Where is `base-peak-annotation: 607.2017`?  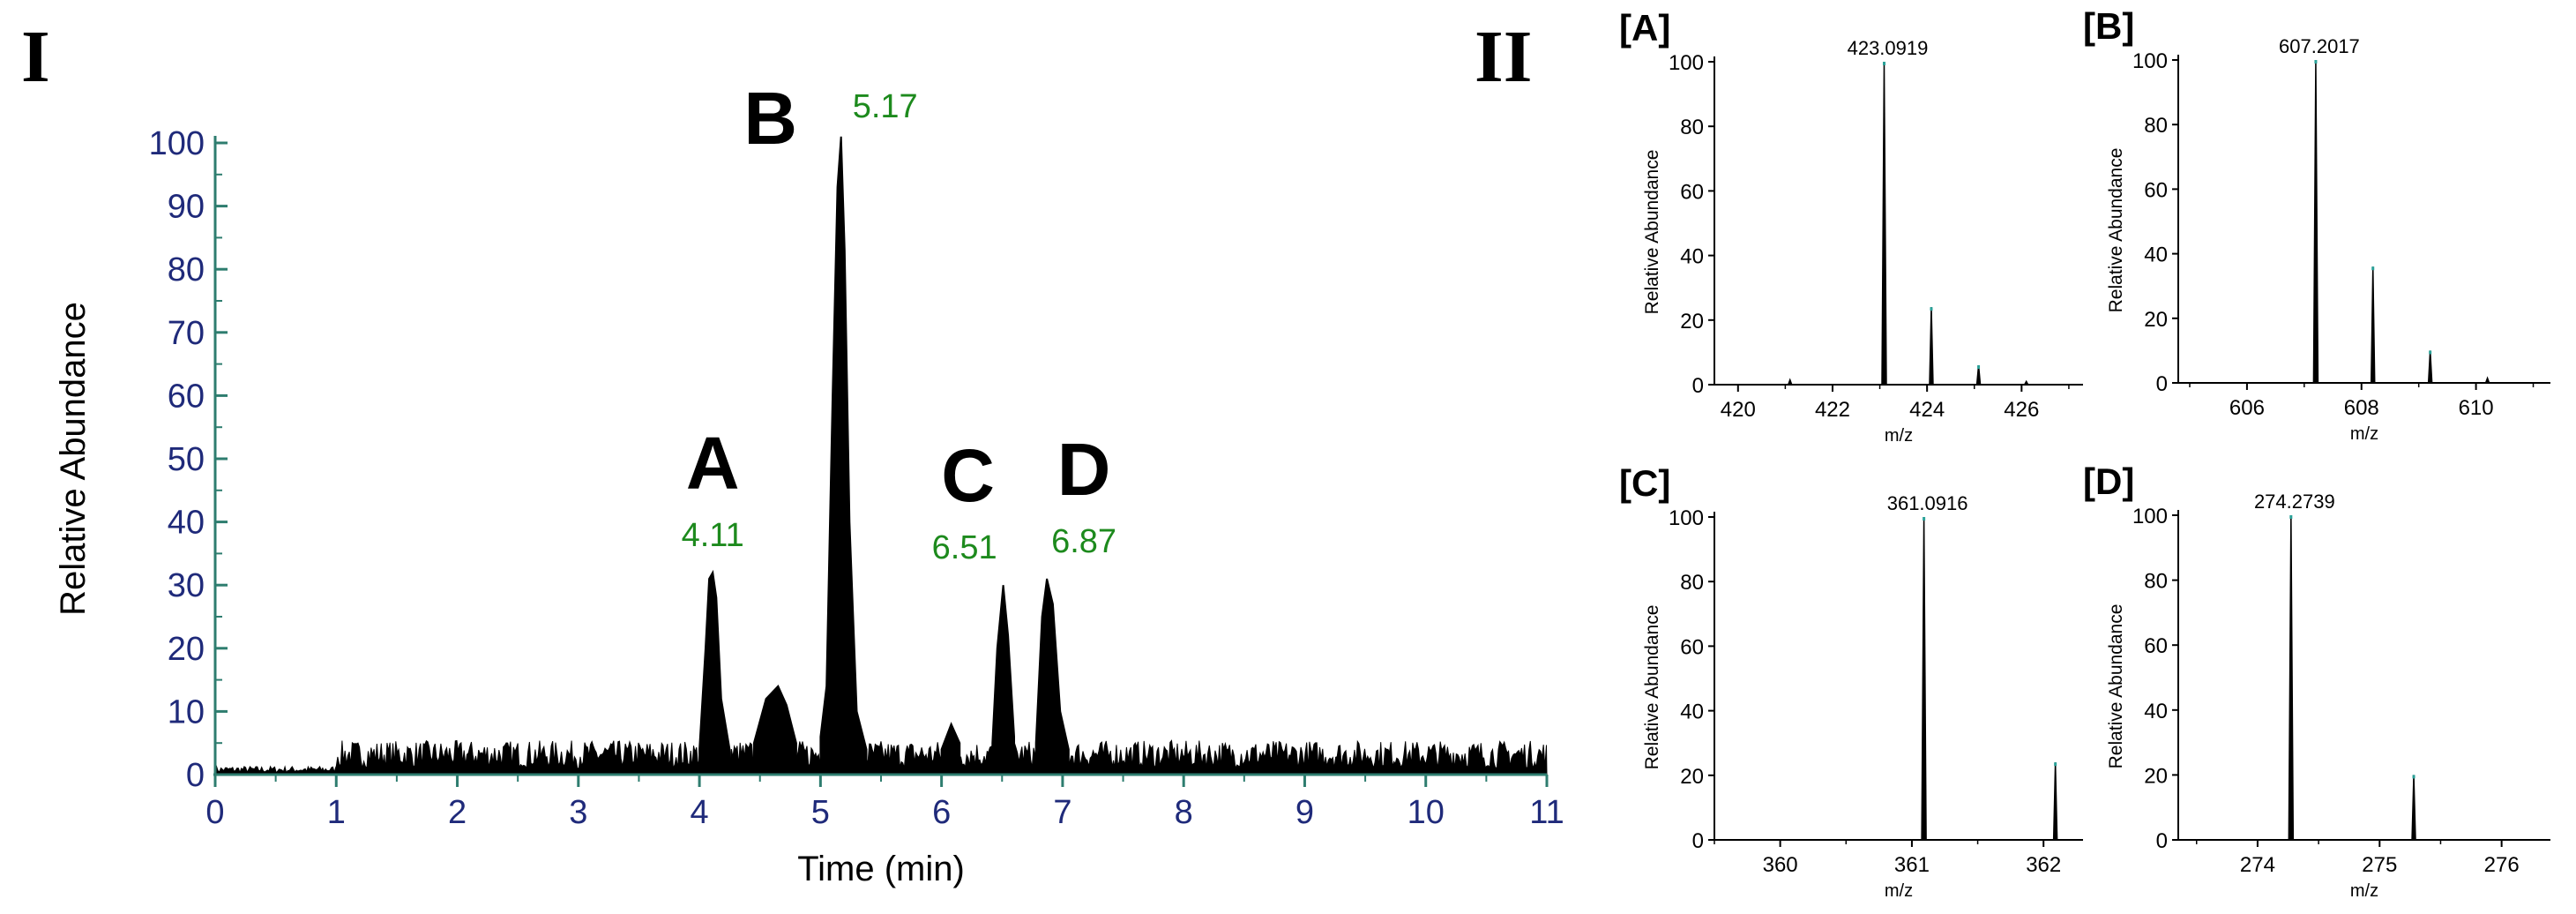
base-peak-annotation: 607.2017 is located at coordinates (2319, 46).